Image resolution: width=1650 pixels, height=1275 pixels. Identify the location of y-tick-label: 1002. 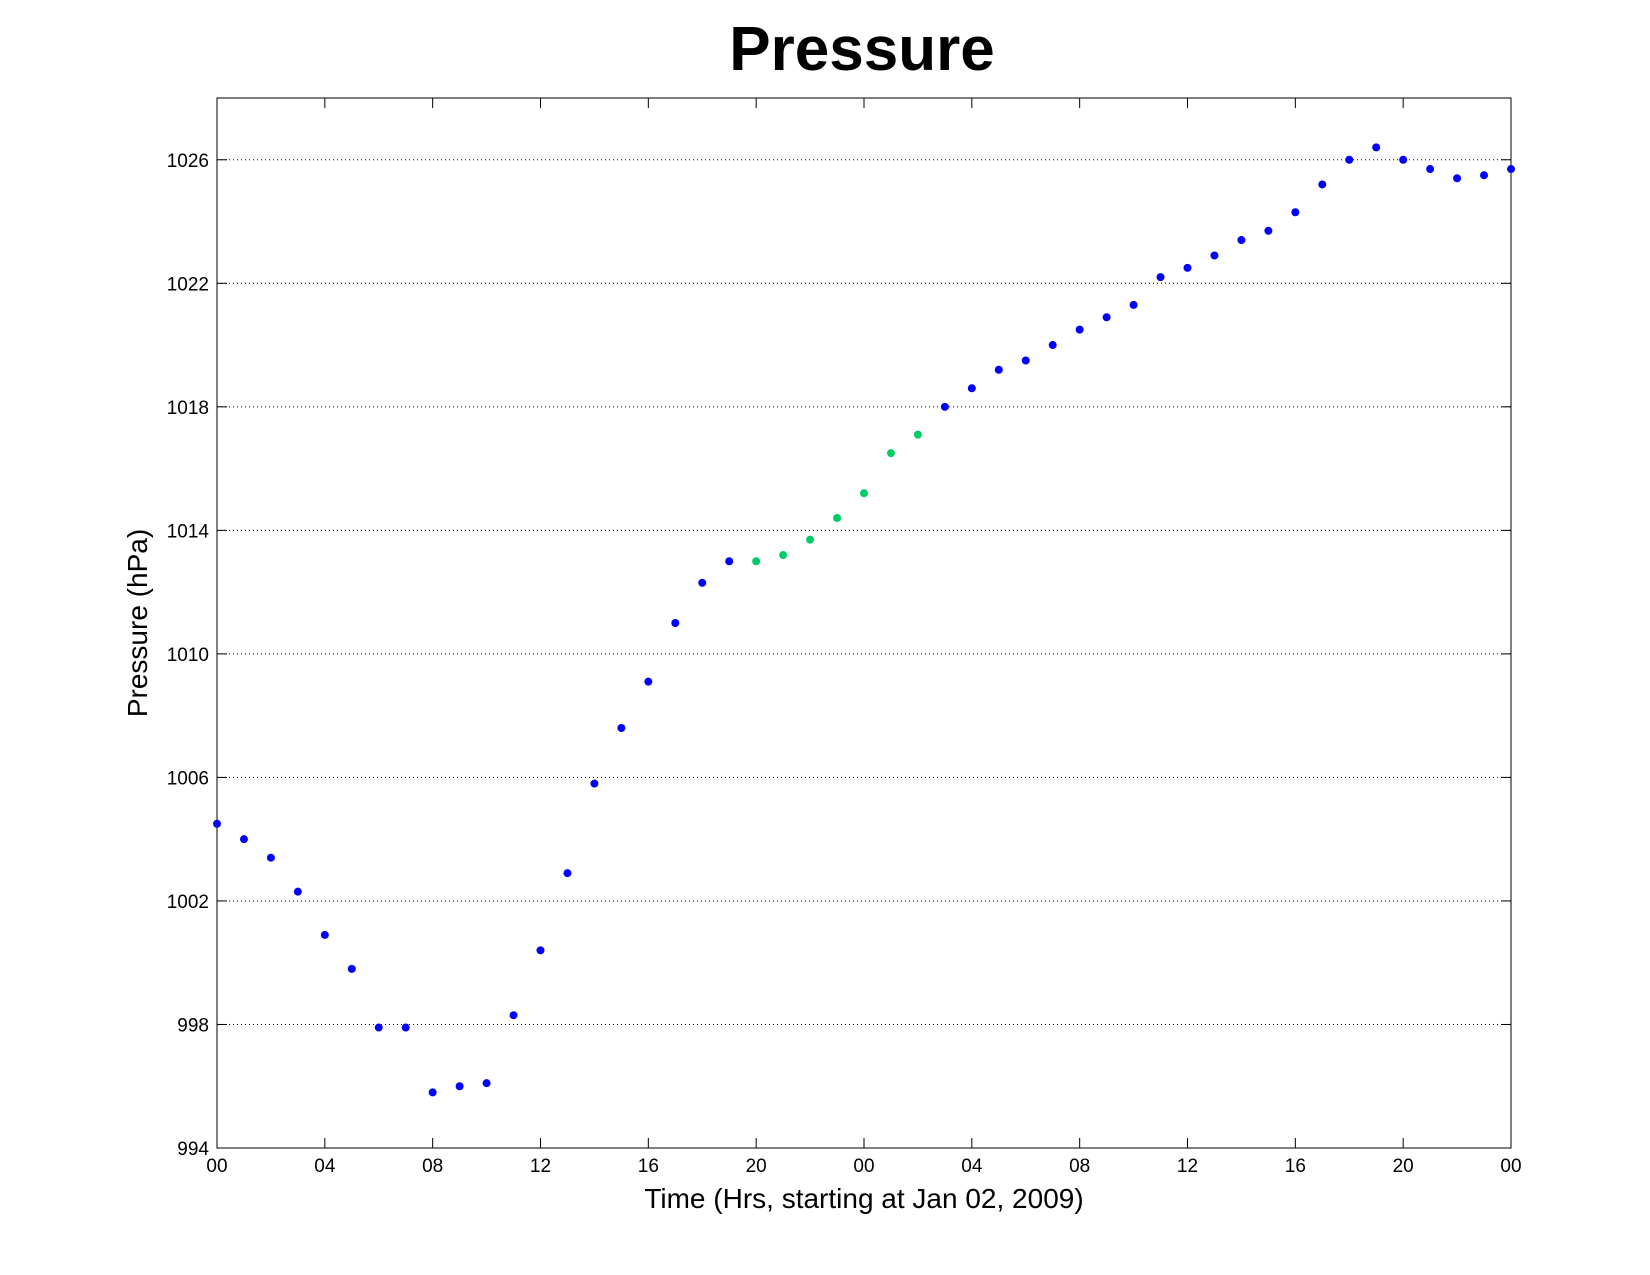
(188, 902).